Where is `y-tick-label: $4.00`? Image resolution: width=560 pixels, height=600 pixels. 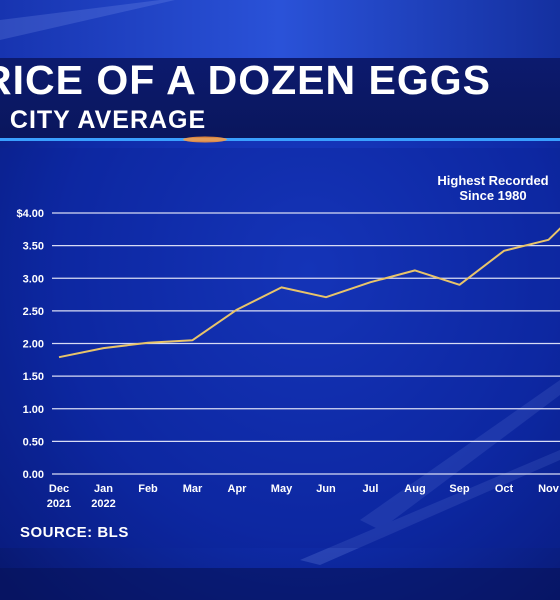
y-tick-label: $4.00 is located at coordinates (30, 214).